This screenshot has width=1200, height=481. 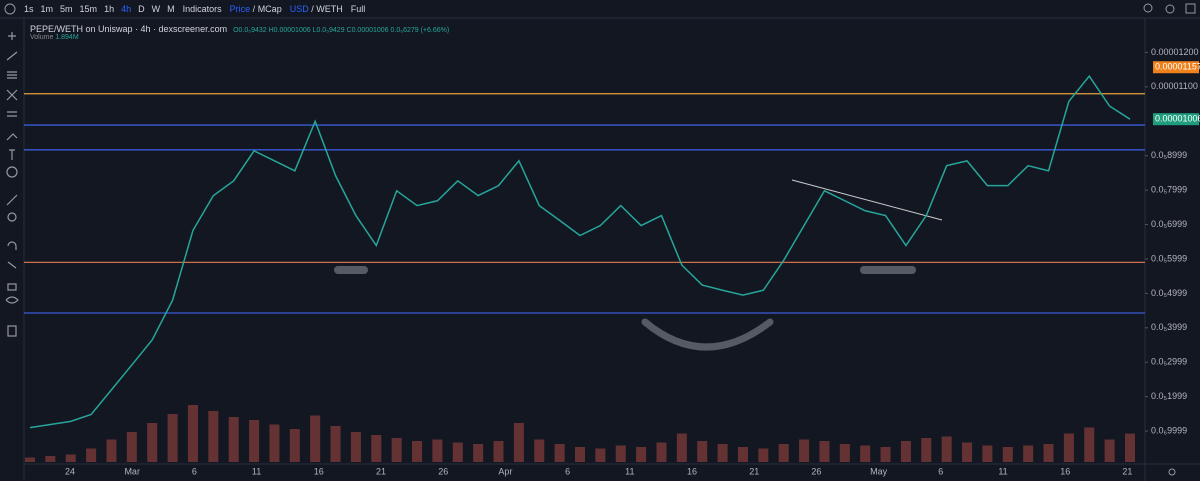 I want to click on price-tag, so click(x=1176, y=119).